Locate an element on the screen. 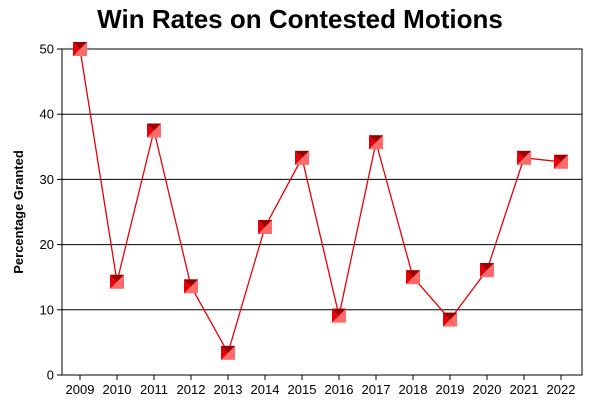 This screenshot has width=592, height=407. x-tick-label-3: 2012 is located at coordinates (191, 389).